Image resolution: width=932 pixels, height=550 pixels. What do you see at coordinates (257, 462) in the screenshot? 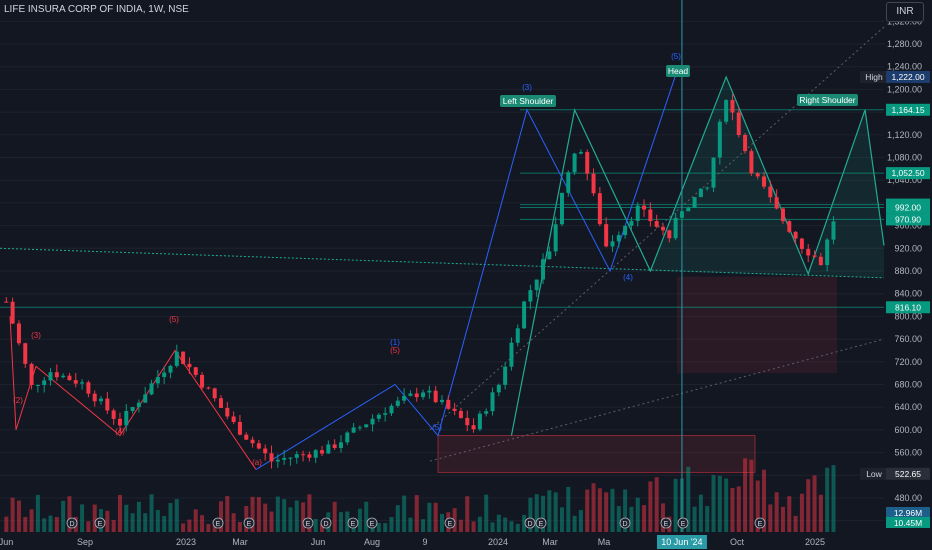
I see `wave-label: (a)` at bounding box center [257, 462].